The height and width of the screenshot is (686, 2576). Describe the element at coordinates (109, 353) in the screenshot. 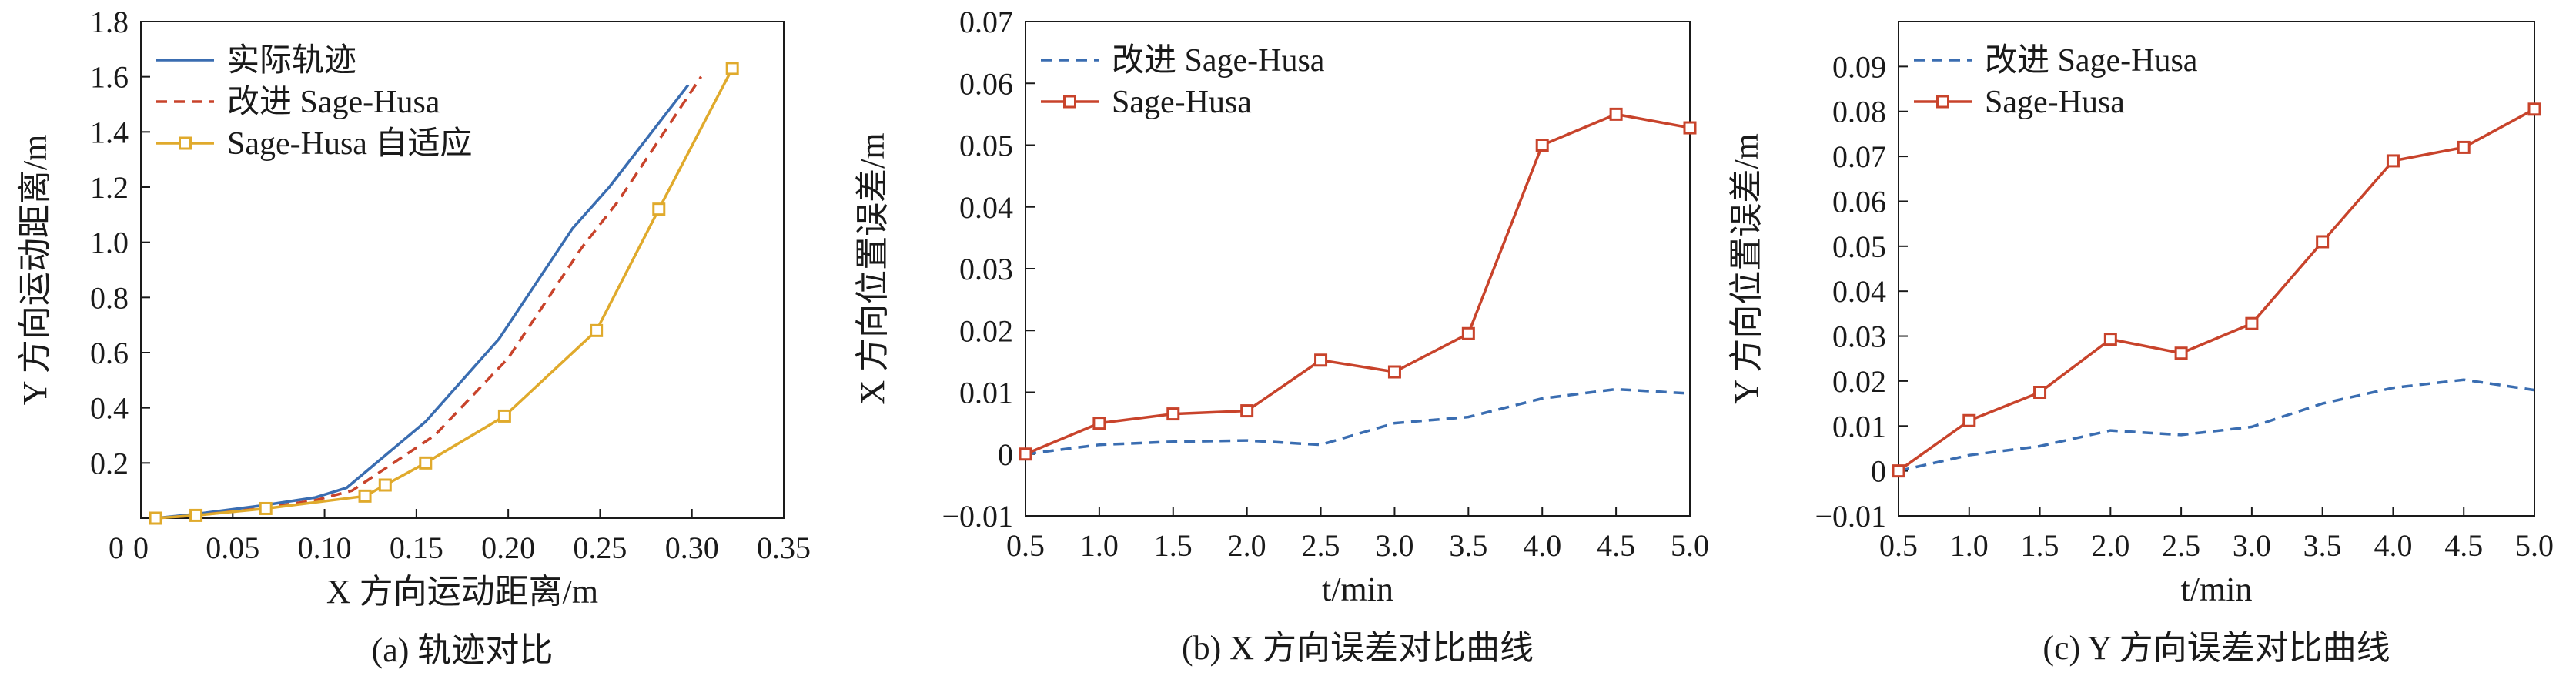

I see `y-tick-label: 0.6` at that location.